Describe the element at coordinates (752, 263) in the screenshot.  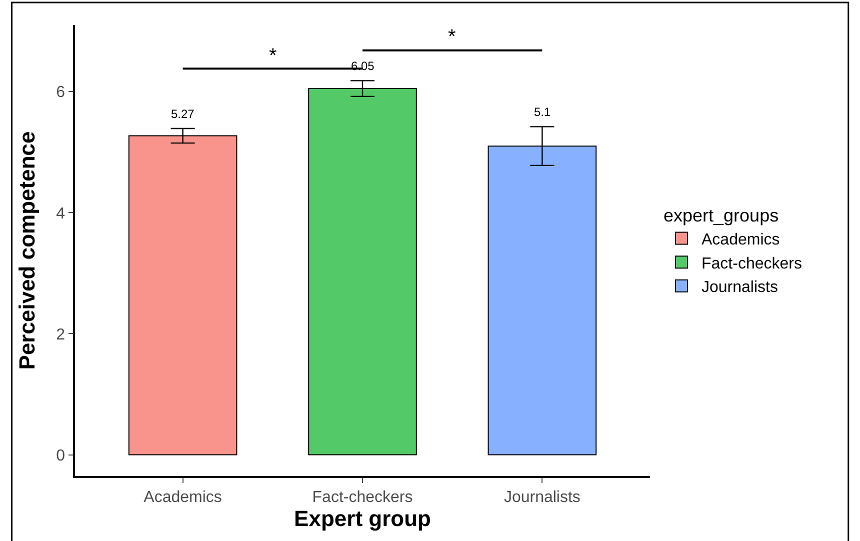
I see `legend-label: Fact-checkers` at that location.